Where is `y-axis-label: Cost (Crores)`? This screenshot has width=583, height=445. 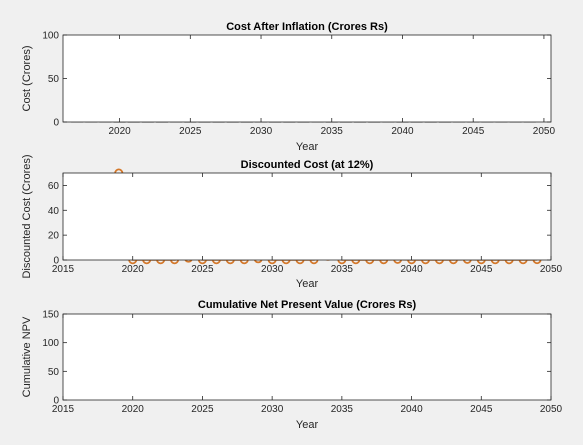
y-axis-label: Cost (Crores) is located at coordinates (27, 78).